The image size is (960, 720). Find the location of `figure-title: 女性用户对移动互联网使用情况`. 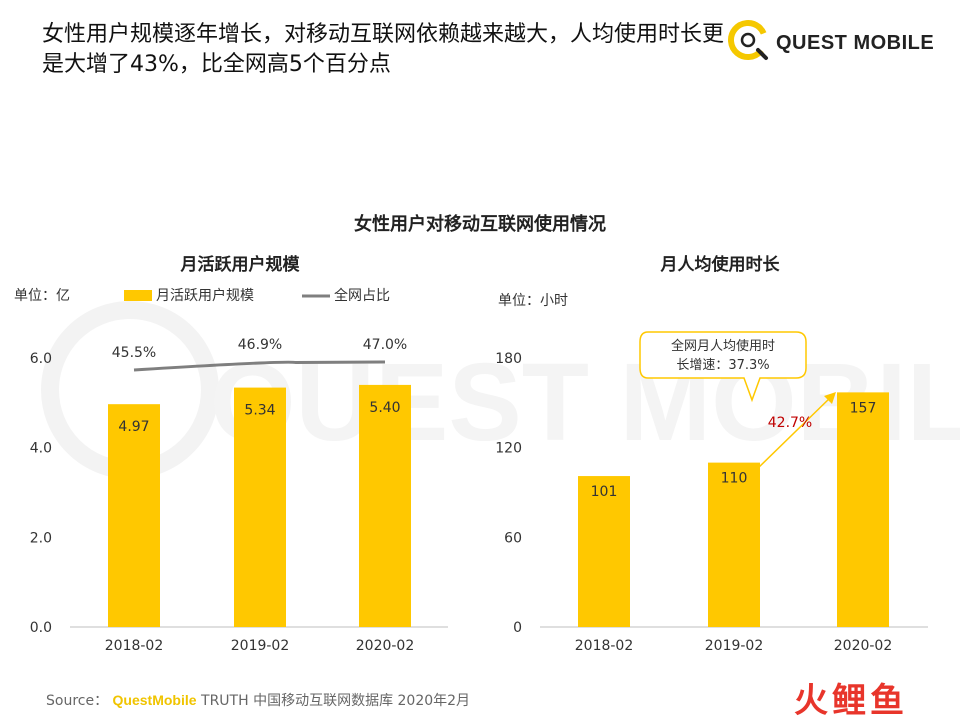

figure-title: 女性用户对移动互联网使用情况 is located at coordinates (480, 224).